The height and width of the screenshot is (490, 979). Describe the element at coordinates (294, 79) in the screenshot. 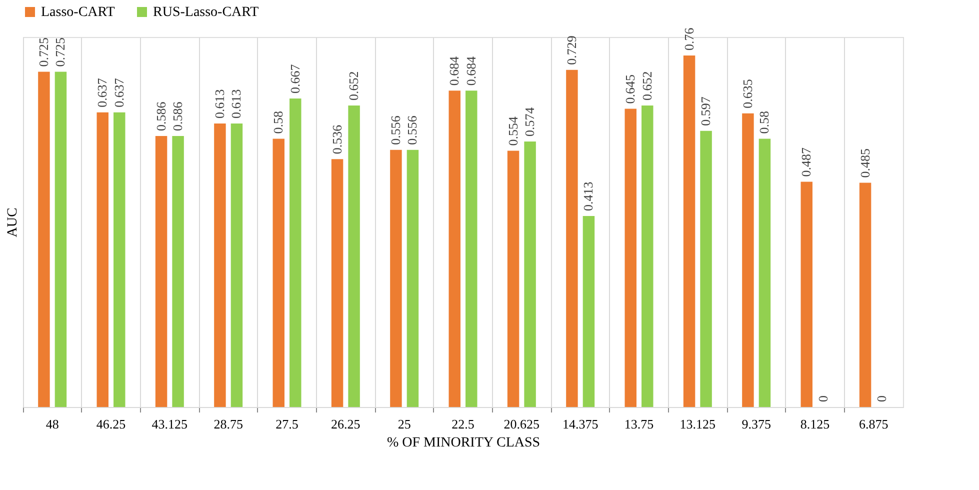

I see `data-label: 0.667` at that location.